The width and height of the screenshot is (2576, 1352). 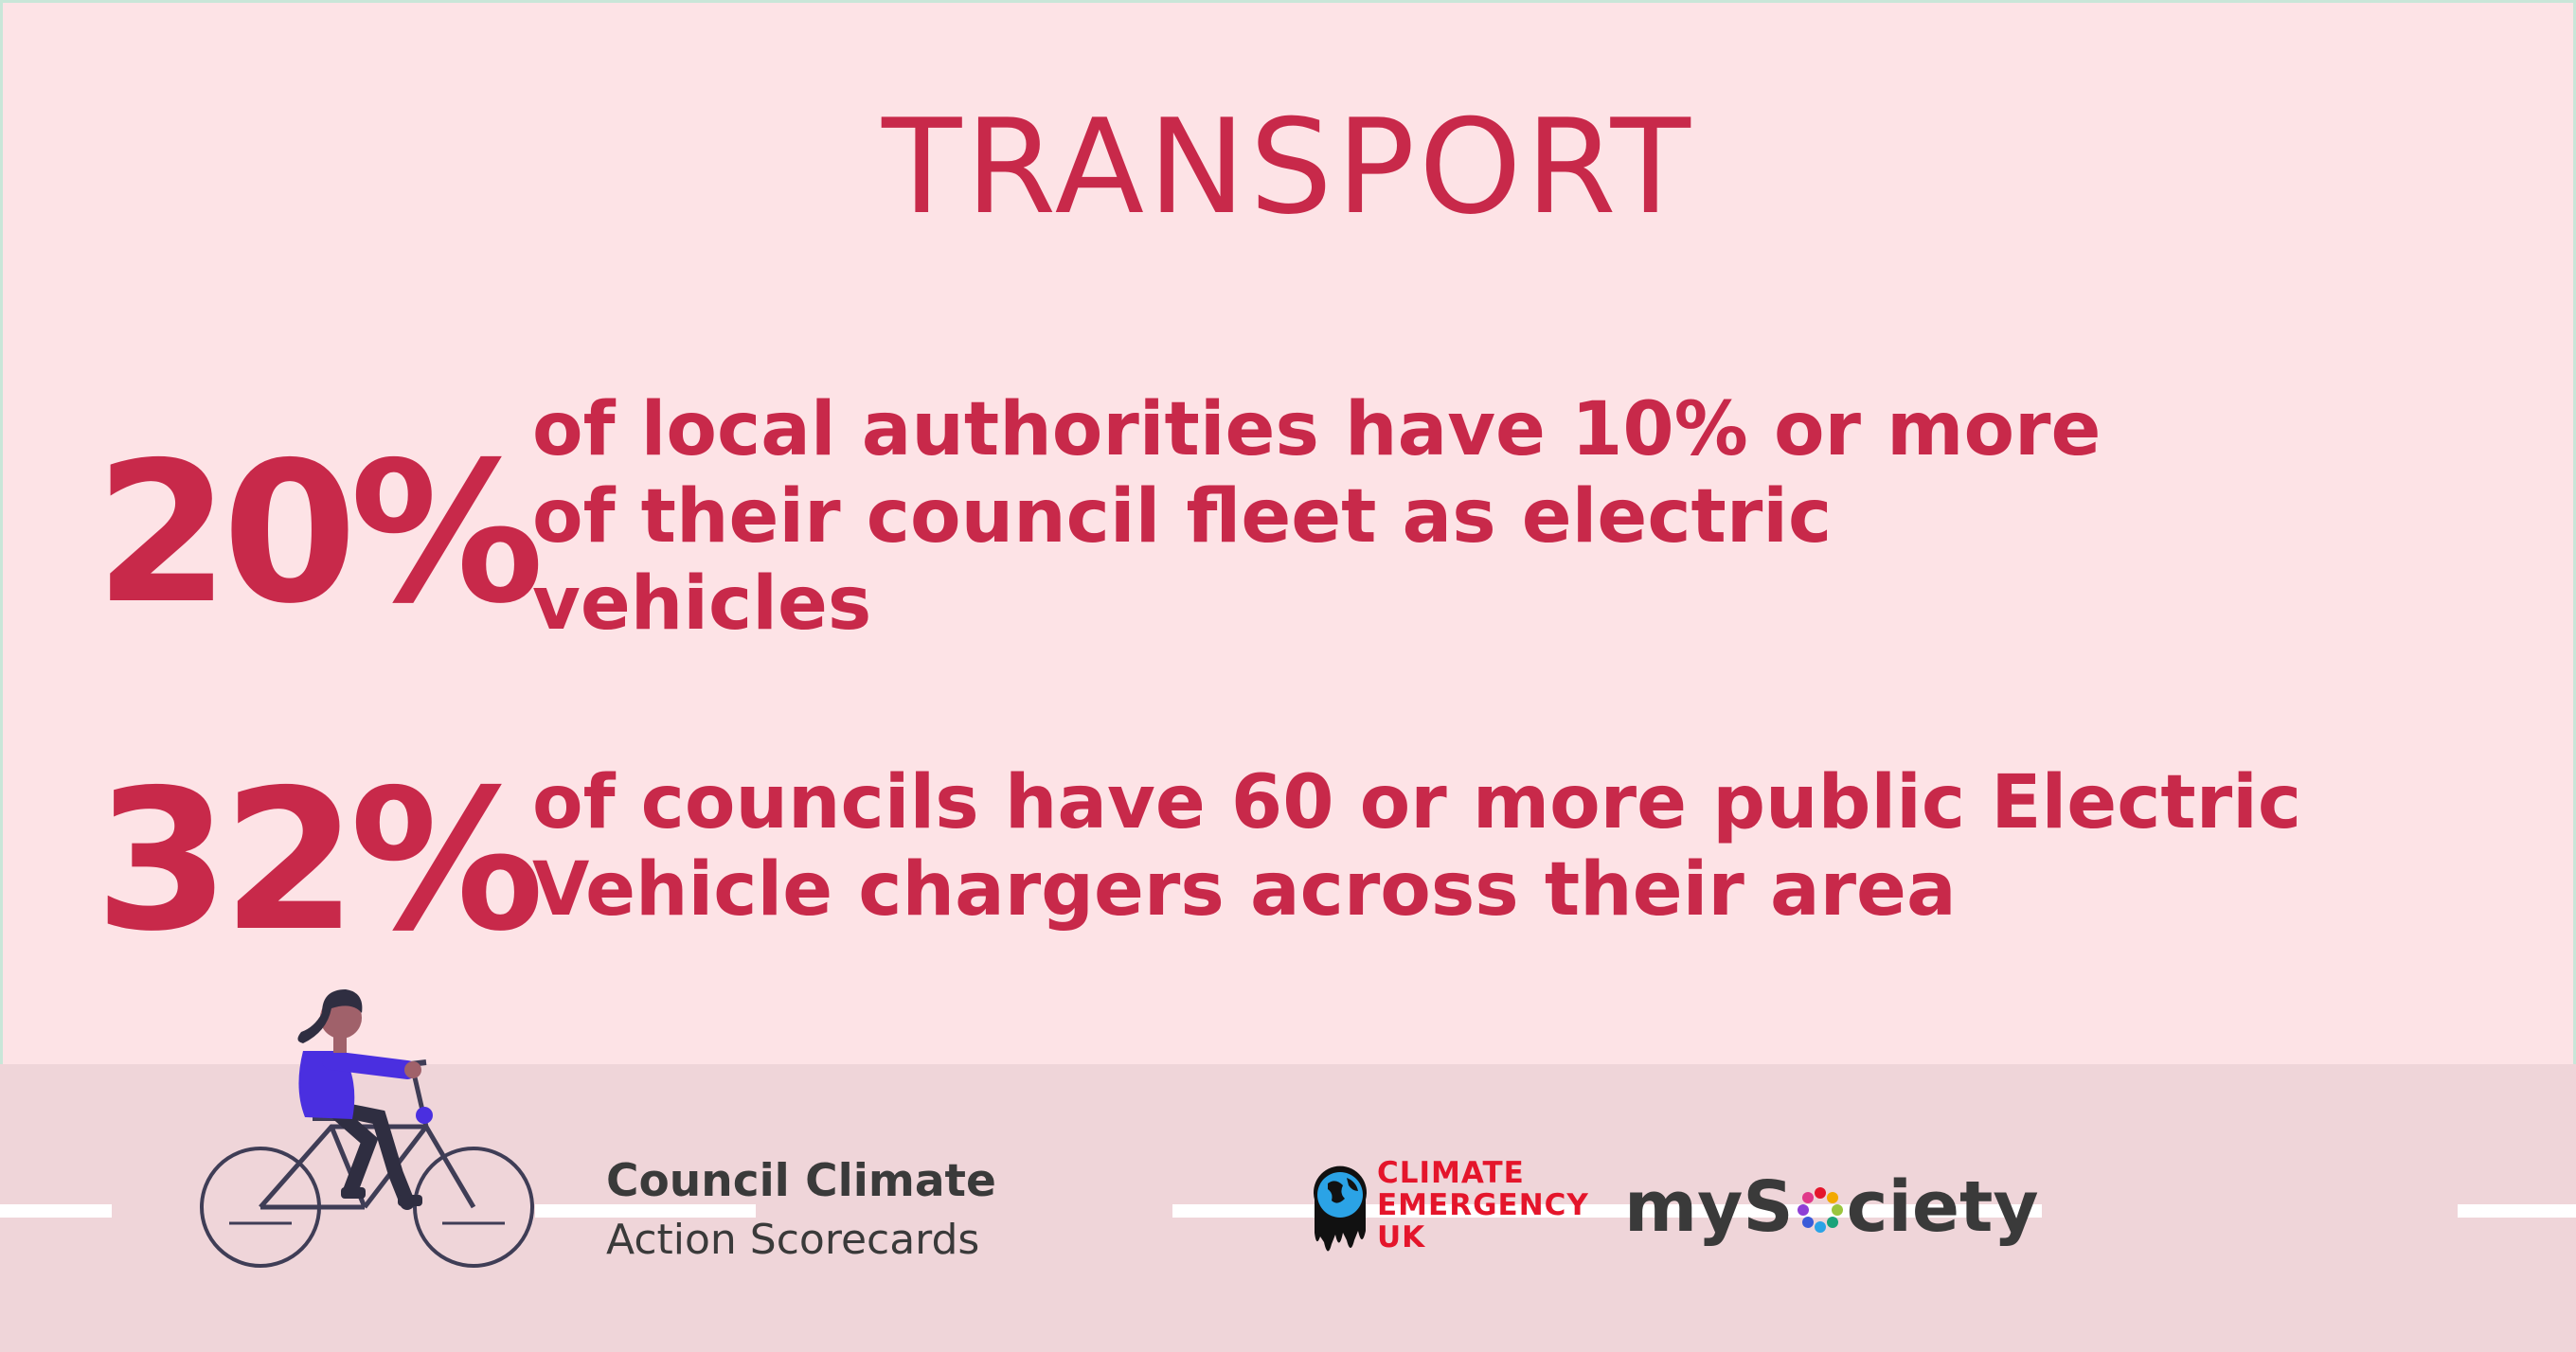 I want to click on mysociety-wordmark-end: ciety, so click(x=1942, y=1207).